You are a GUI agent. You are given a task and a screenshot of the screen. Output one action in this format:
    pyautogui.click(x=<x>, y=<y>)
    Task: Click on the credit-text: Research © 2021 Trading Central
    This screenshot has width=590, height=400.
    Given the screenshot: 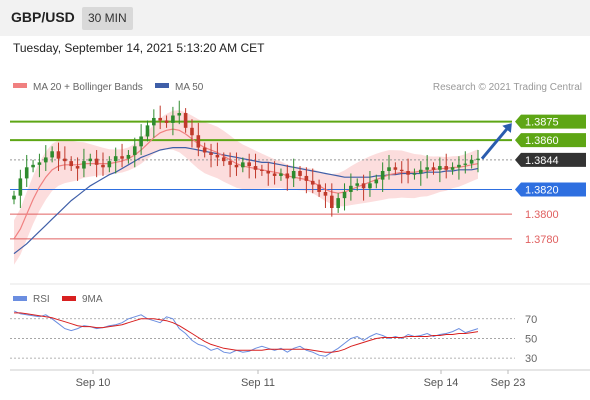 What is the action you would take?
    pyautogui.click(x=507, y=87)
    